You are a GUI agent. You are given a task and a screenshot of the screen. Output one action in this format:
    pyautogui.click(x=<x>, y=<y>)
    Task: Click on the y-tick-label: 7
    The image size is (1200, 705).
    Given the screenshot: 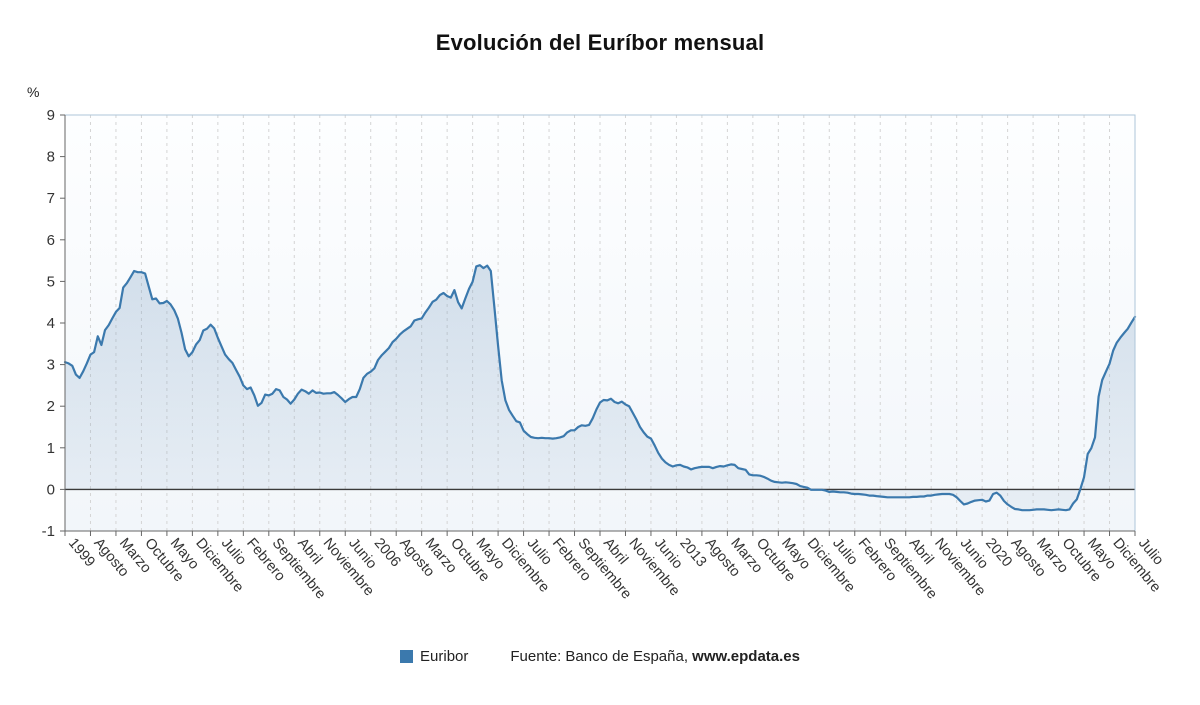 What is the action you would take?
    pyautogui.click(x=51, y=198)
    